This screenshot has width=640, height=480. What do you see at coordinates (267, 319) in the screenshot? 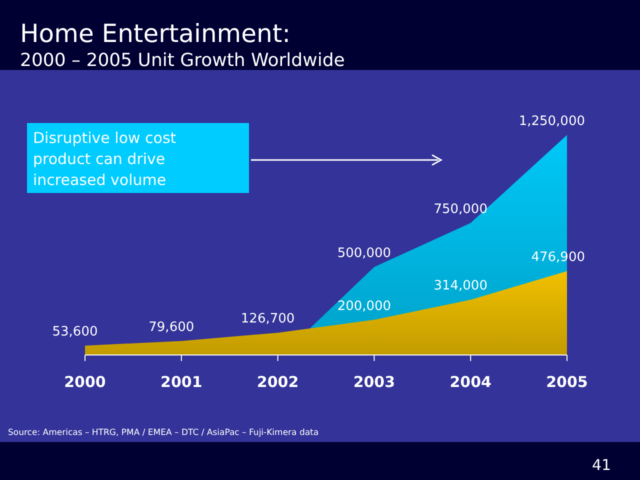
I see `data-label: 126,700` at bounding box center [267, 319].